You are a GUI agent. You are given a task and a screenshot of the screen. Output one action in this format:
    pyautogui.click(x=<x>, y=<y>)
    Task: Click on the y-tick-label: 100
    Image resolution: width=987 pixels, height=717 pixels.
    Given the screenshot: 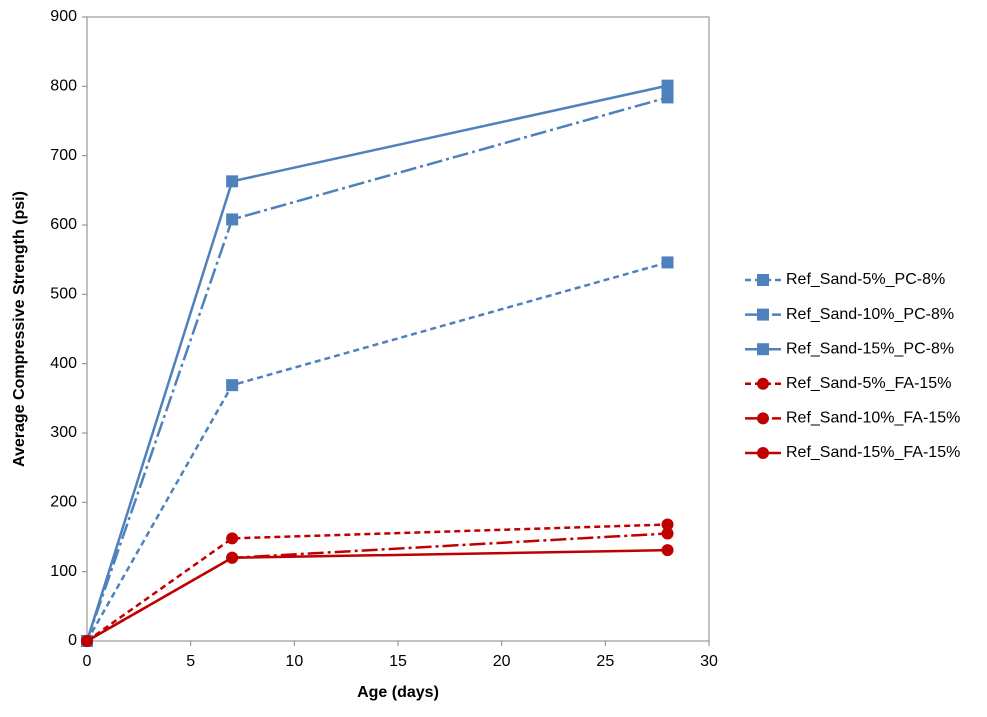 What is the action you would take?
    pyautogui.click(x=63, y=571)
    